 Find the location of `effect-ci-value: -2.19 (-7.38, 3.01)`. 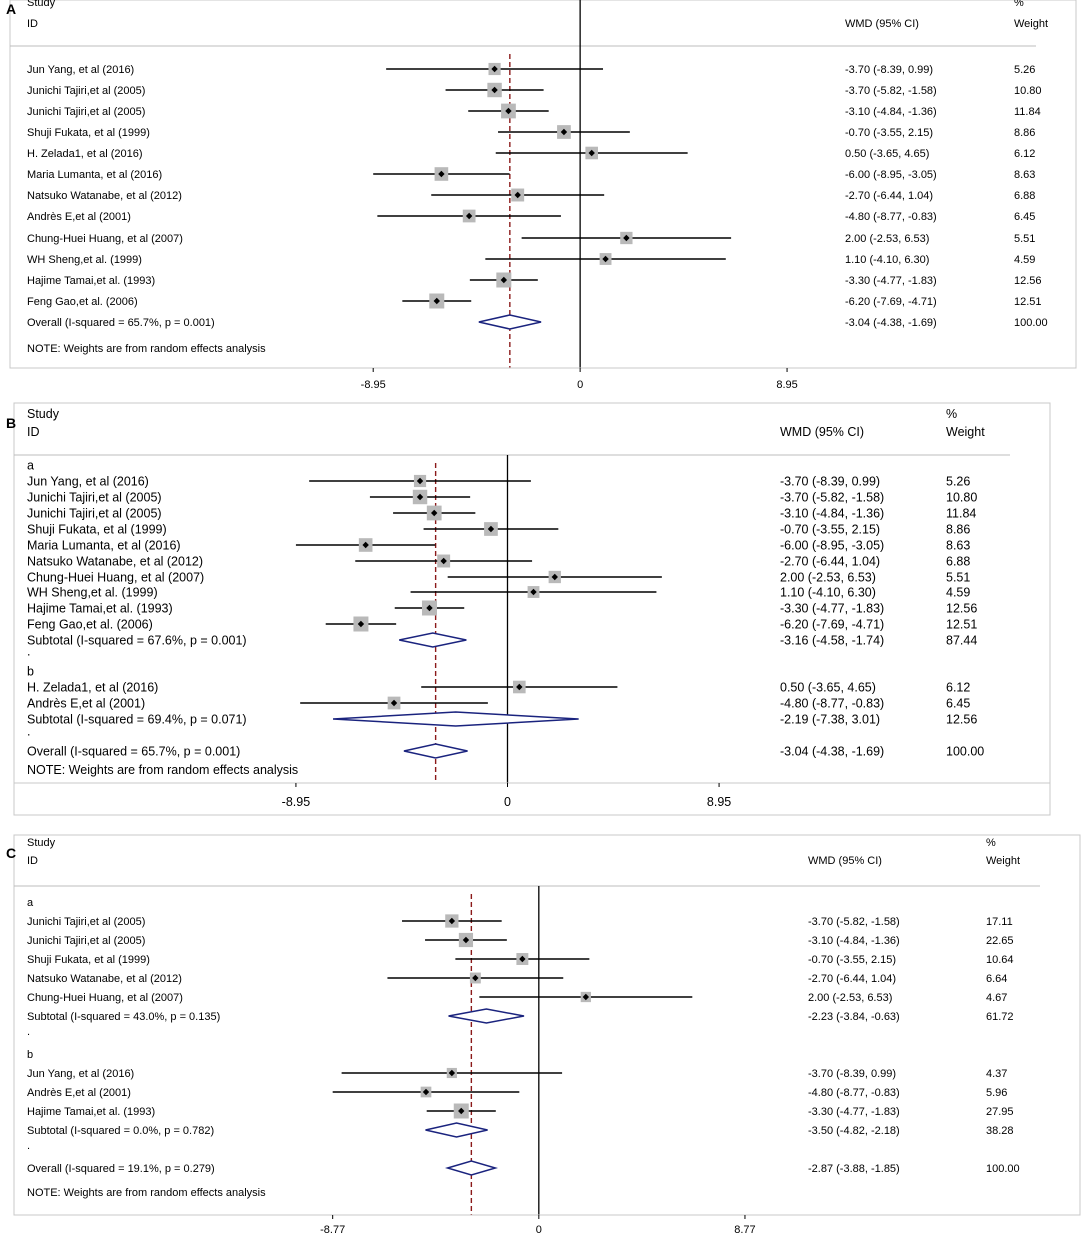

effect-ci-value: -2.19 (-7.38, 3.01) is located at coordinates (830, 719).